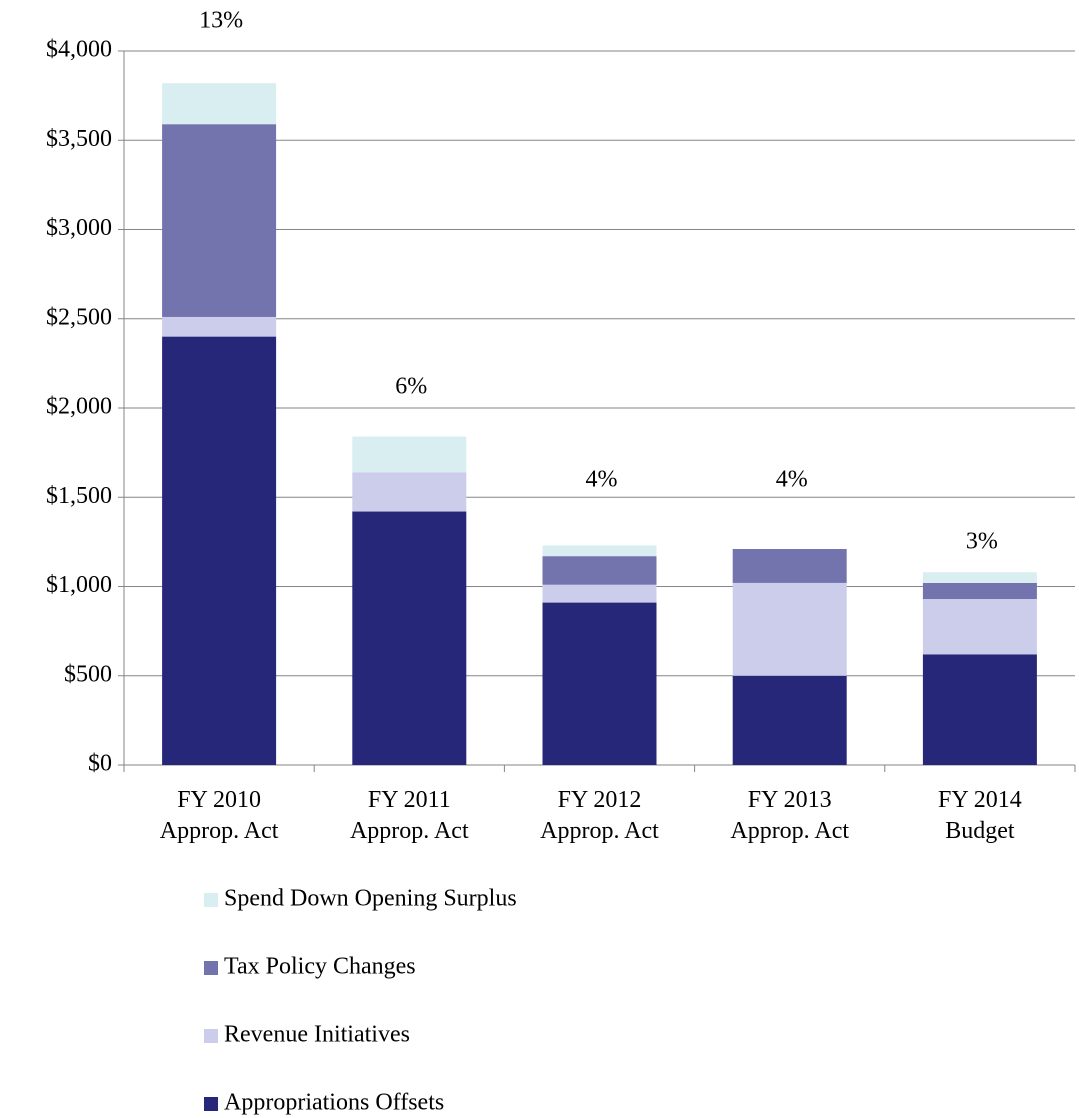 This screenshot has height=1118, width=1079. I want to click on x-tick-label-line: FY 2014, so click(980, 800).